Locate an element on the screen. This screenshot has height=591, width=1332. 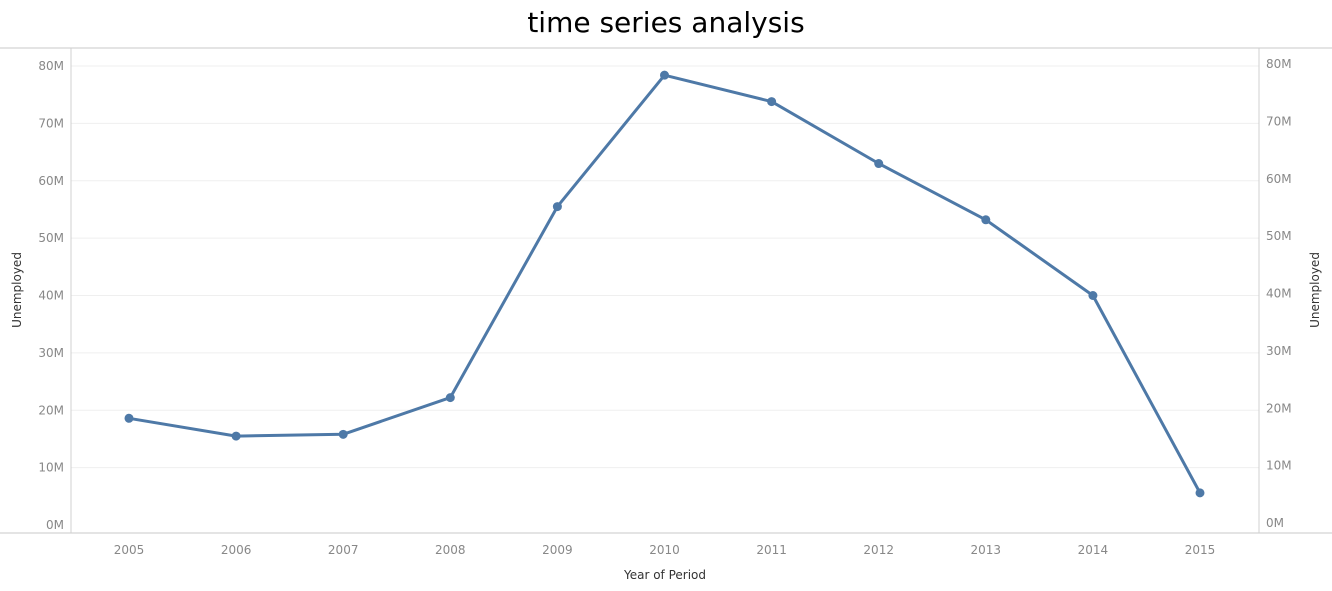
y-tick-label-right: 20M is located at coordinates (1279, 408).